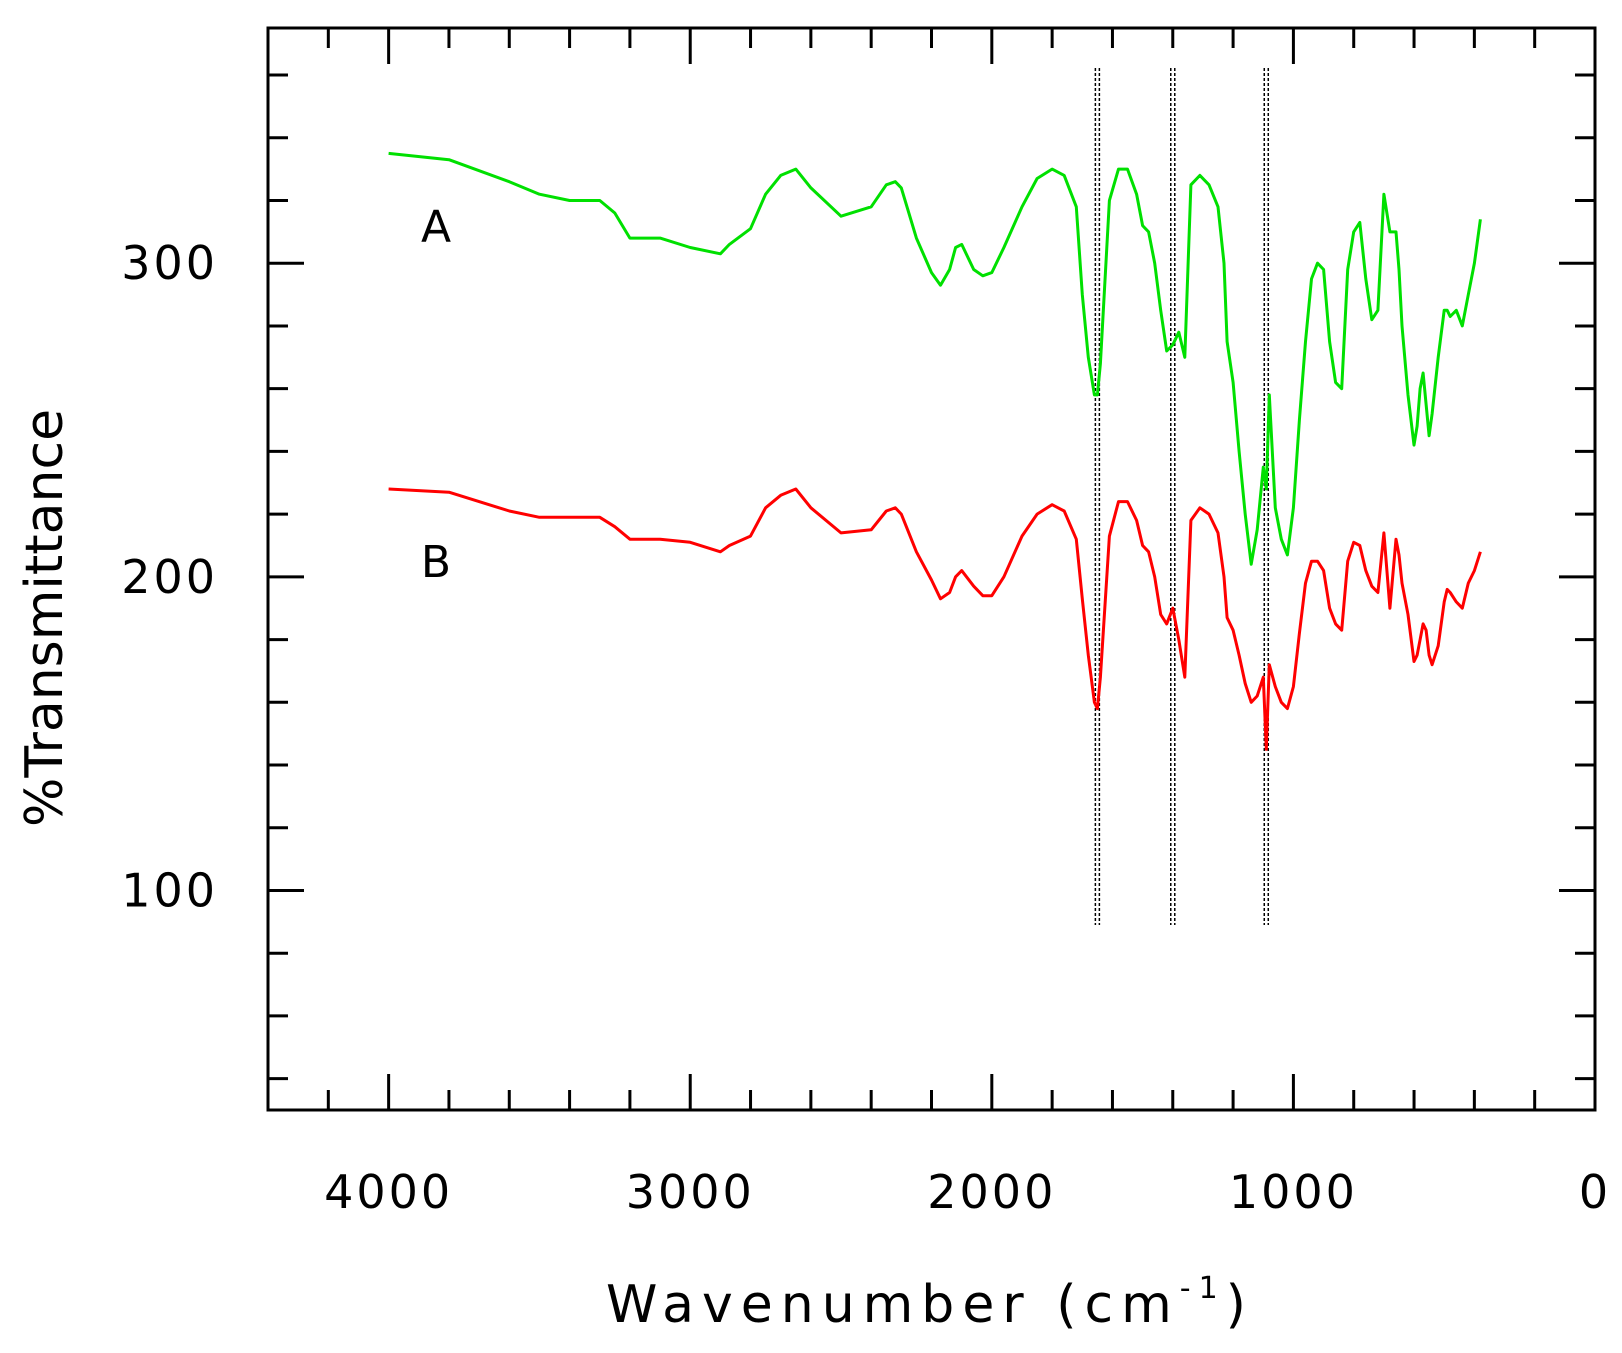 Image resolution: width=1622 pixels, height=1353 pixels. I want to click on y-axis-title: %Transmittance, so click(45, 618).